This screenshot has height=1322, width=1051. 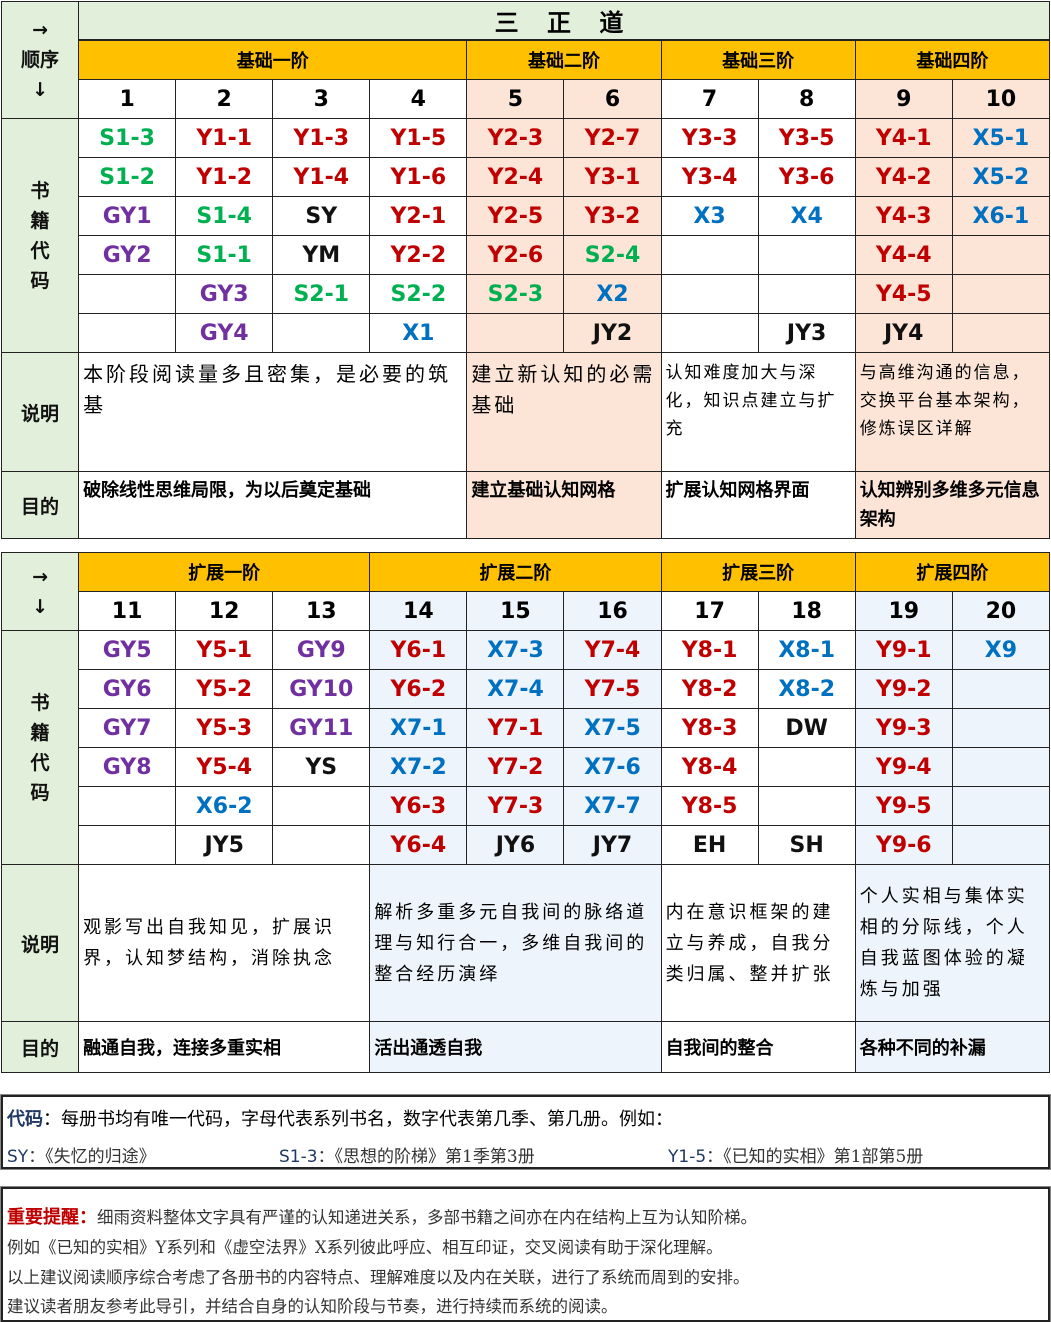 What do you see at coordinates (903, 216) in the screenshot?
I see `book-code: Y4-3` at bounding box center [903, 216].